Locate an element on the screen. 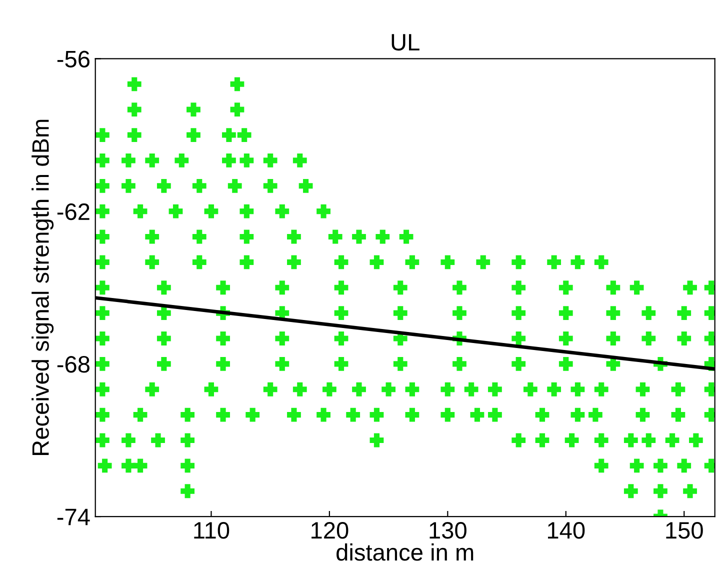 Image resolution: width=717 pixels, height=587 pixels. y-tick-label: -74 is located at coordinates (73, 517).